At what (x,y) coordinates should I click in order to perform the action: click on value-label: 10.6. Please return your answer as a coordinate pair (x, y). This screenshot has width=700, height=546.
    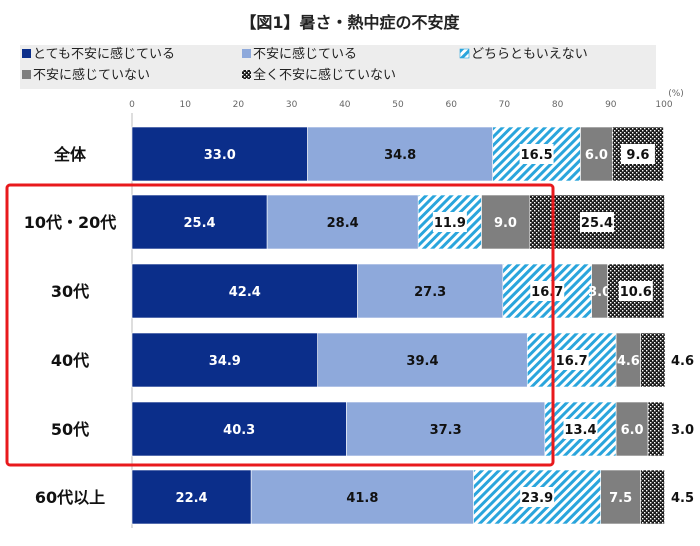
    Looking at the image, I should click on (636, 292).